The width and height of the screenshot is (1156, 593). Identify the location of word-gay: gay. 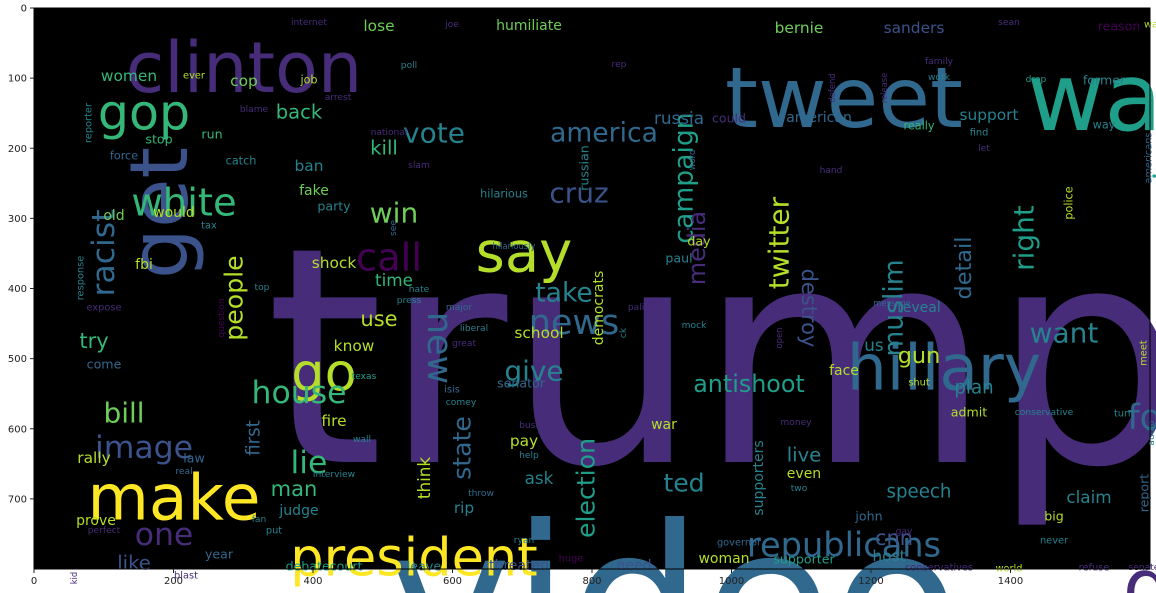
(904, 532).